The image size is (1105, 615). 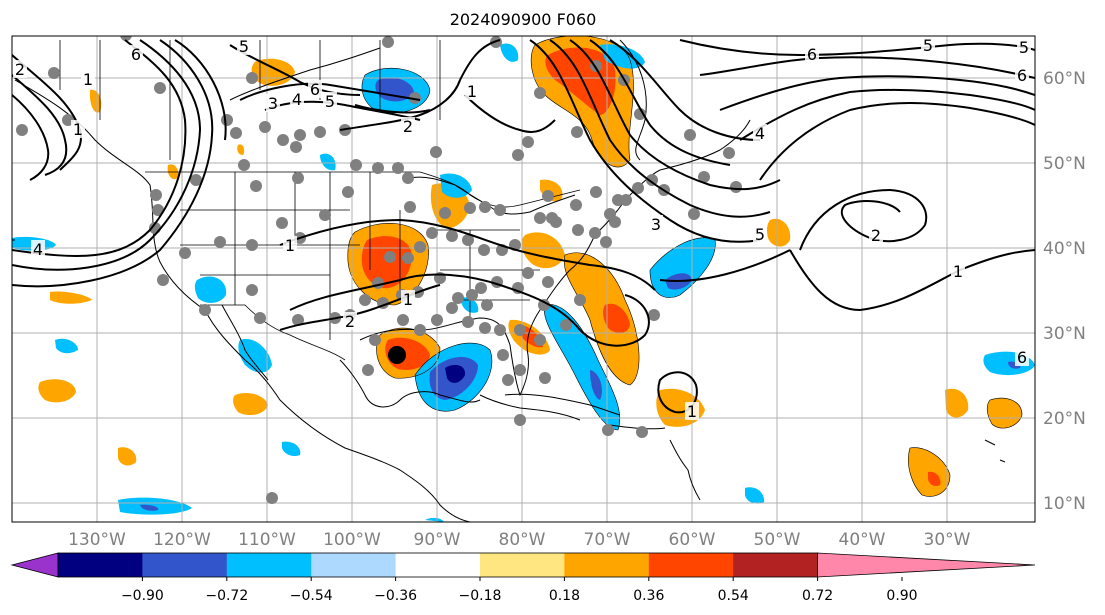 What do you see at coordinates (901, 596) in the screenshot?
I see `colorbar-tick-label: 0.90` at bounding box center [901, 596].